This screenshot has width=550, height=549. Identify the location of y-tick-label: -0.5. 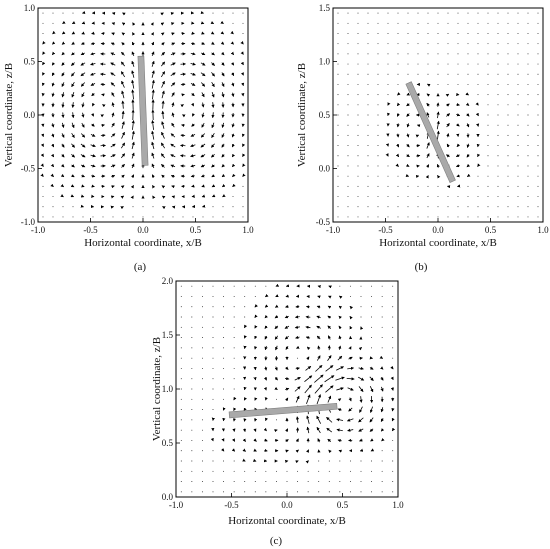
(323, 222).